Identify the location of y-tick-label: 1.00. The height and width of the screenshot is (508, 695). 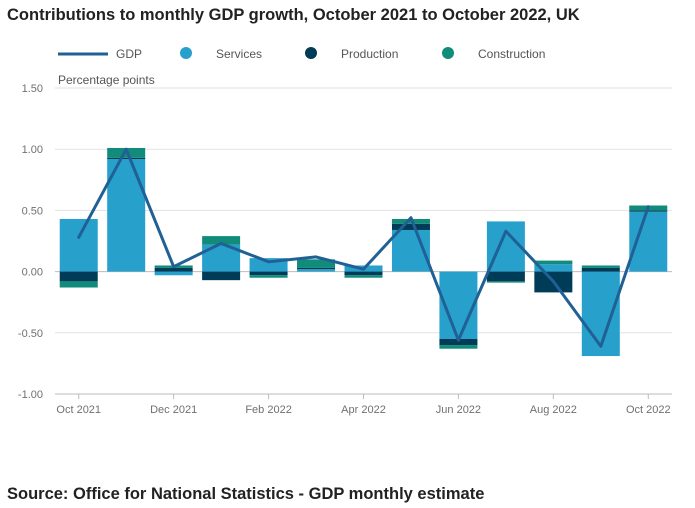
(32, 150).